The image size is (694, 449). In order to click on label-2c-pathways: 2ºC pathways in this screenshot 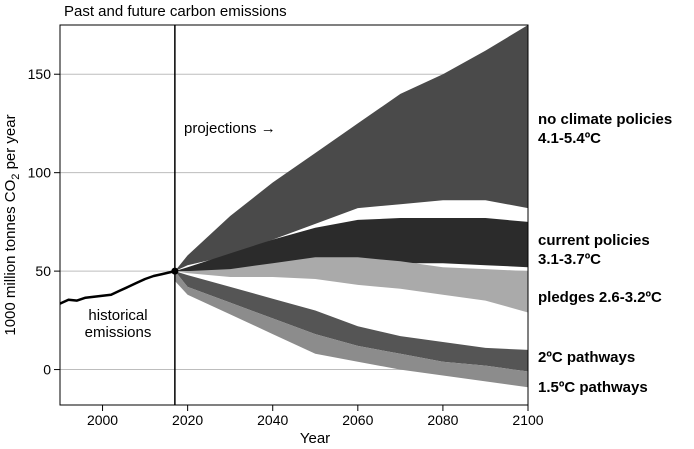, I will do `click(586, 357)`.